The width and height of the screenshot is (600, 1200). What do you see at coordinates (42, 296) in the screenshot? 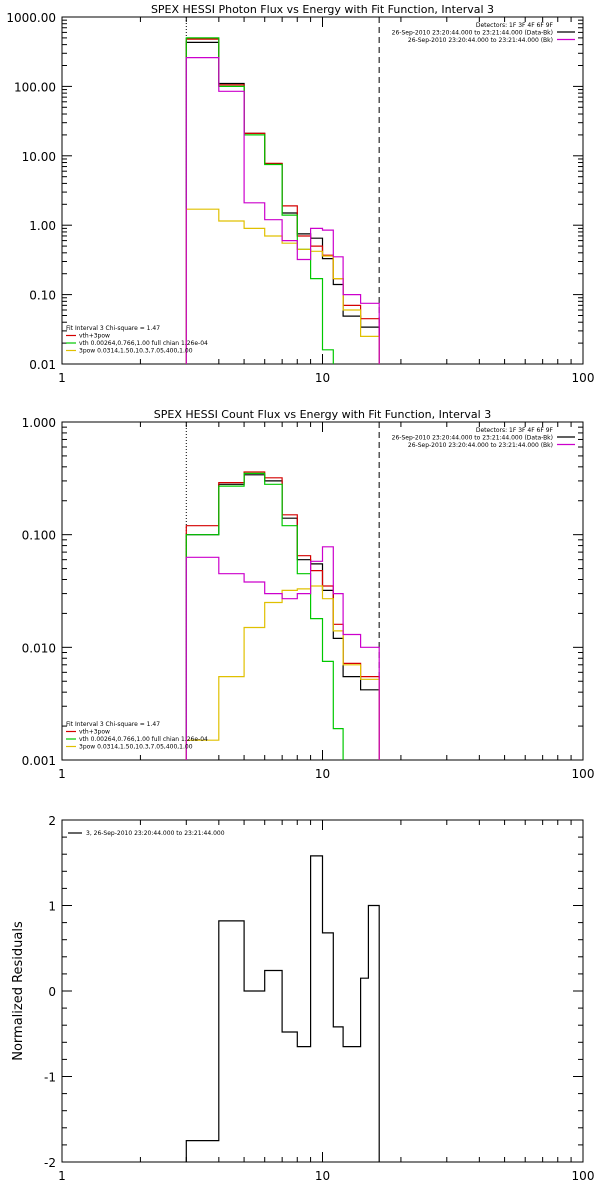
I see `y-tick-label: 0.10` at bounding box center [42, 296].